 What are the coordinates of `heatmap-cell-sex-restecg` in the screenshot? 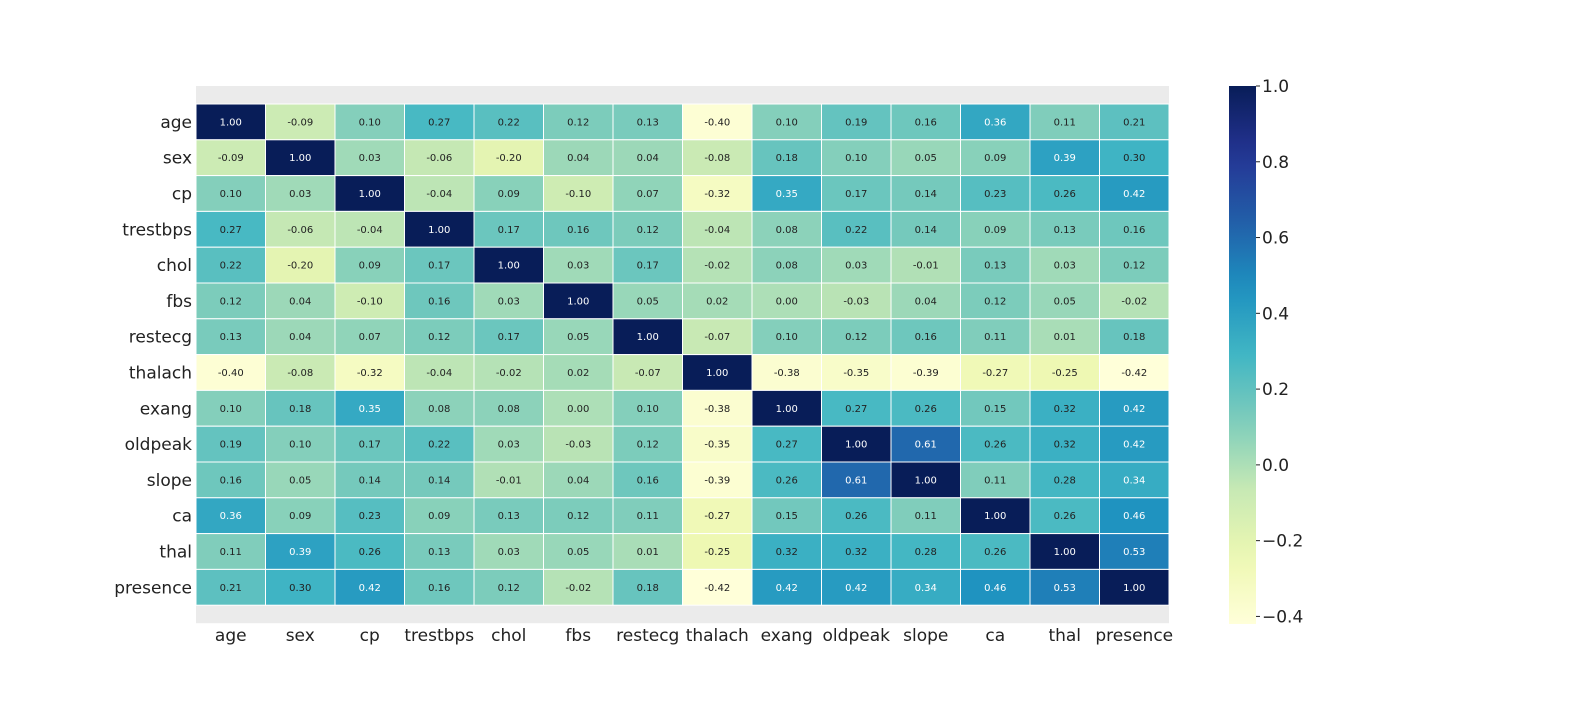 It's located at (647, 158).